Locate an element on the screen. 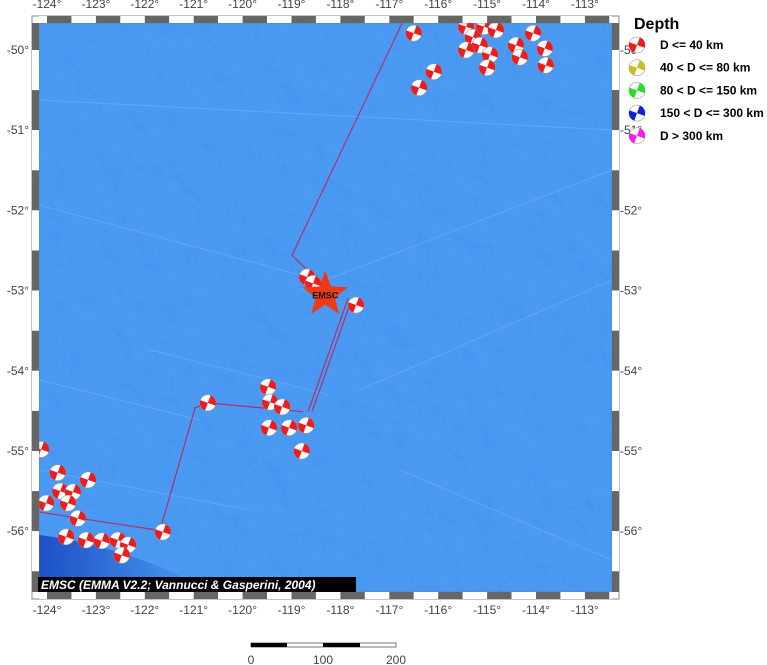 The height and width of the screenshot is (665, 767). longitude-label: -122° is located at coordinates (144, 610).